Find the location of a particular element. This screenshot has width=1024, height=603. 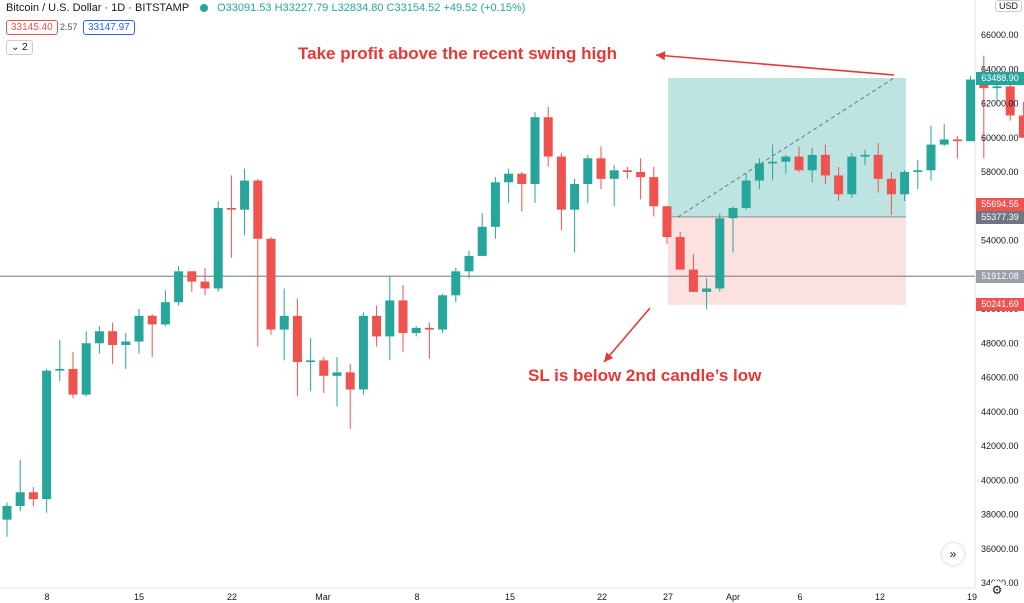

buy-price-button: 33147.97 is located at coordinates (109, 27).